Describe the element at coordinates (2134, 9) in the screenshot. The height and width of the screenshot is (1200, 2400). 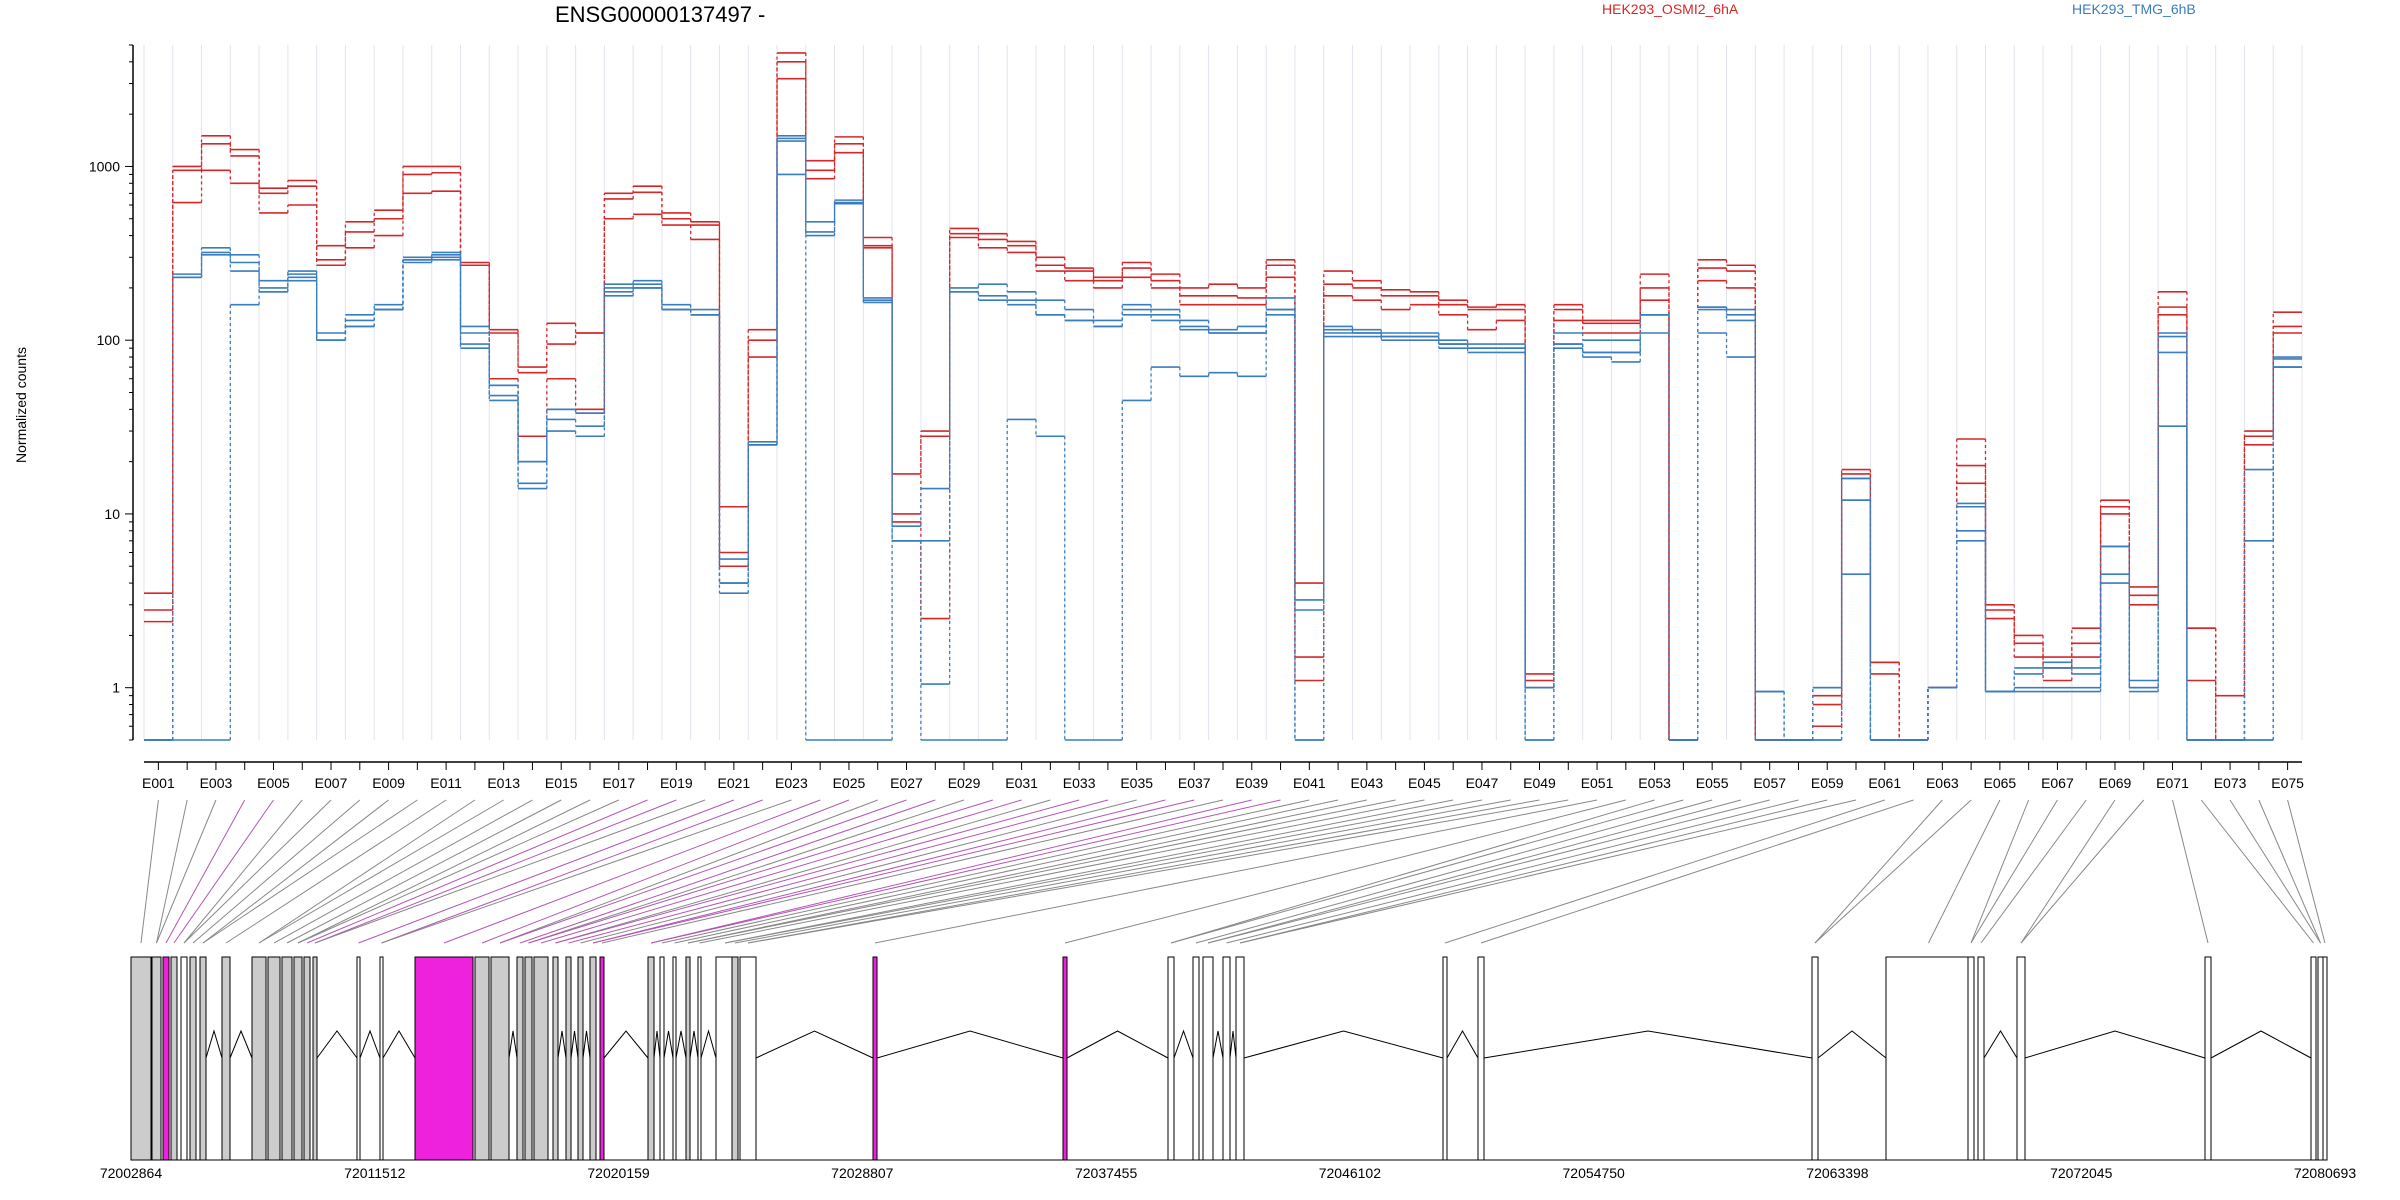
I see `legend-label-tmg: HEK293_TMG_6hB` at that location.